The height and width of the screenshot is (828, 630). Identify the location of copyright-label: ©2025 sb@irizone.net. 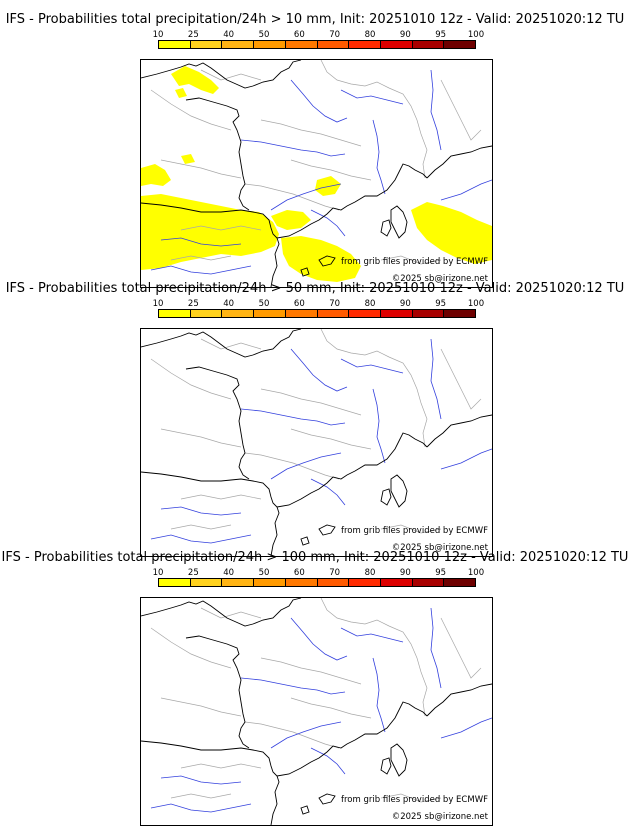
(439, 279).